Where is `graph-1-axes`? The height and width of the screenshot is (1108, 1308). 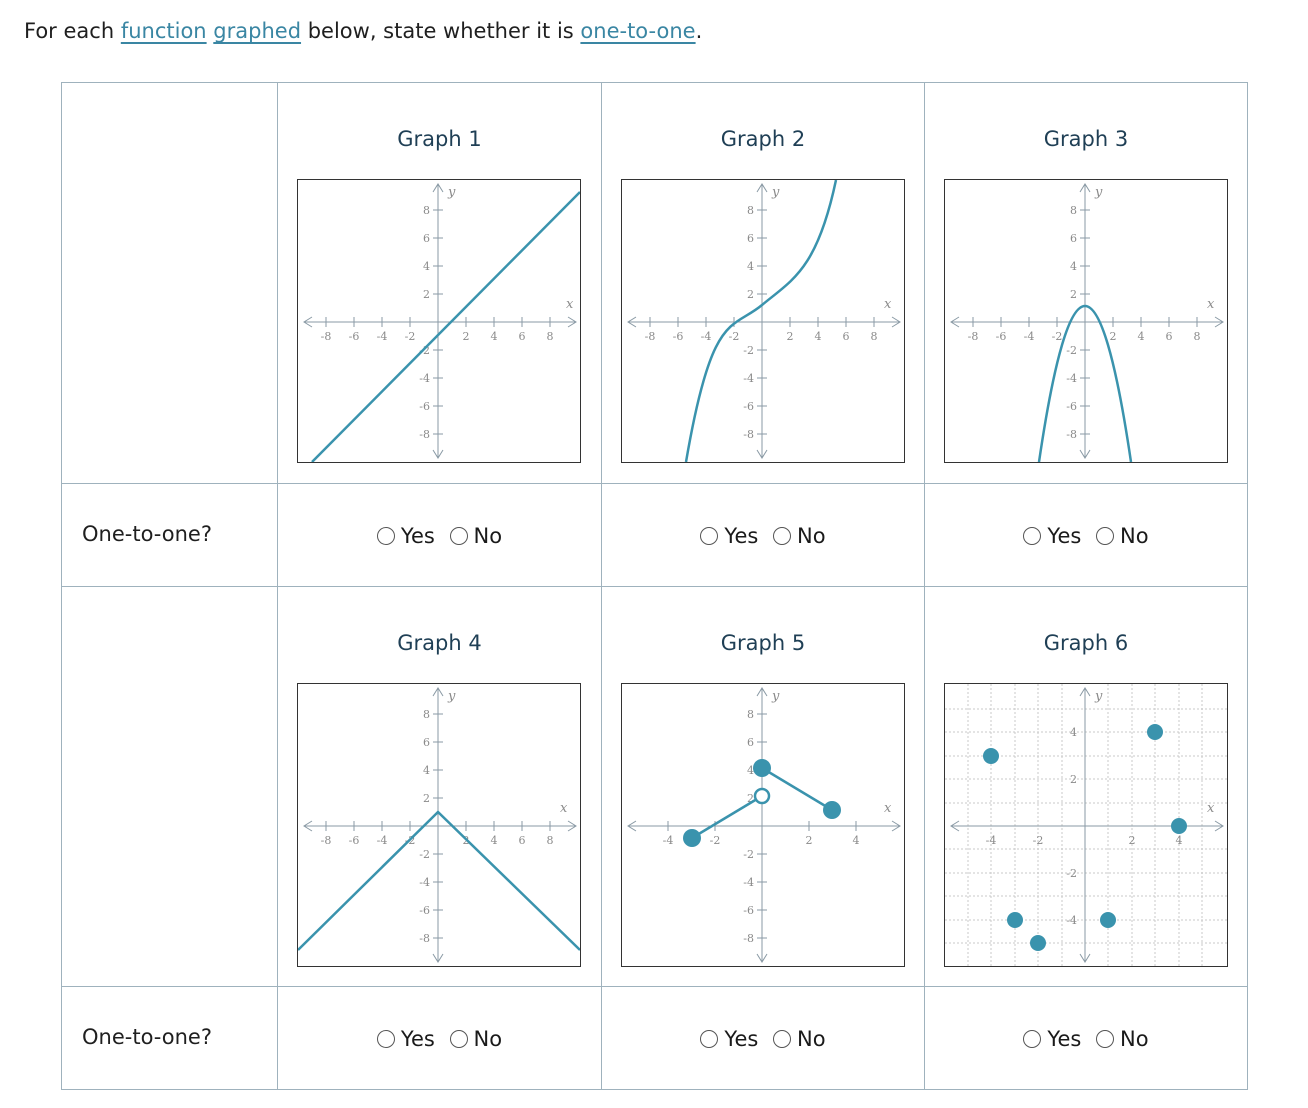
graph-1-axes is located at coordinates (440, 321).